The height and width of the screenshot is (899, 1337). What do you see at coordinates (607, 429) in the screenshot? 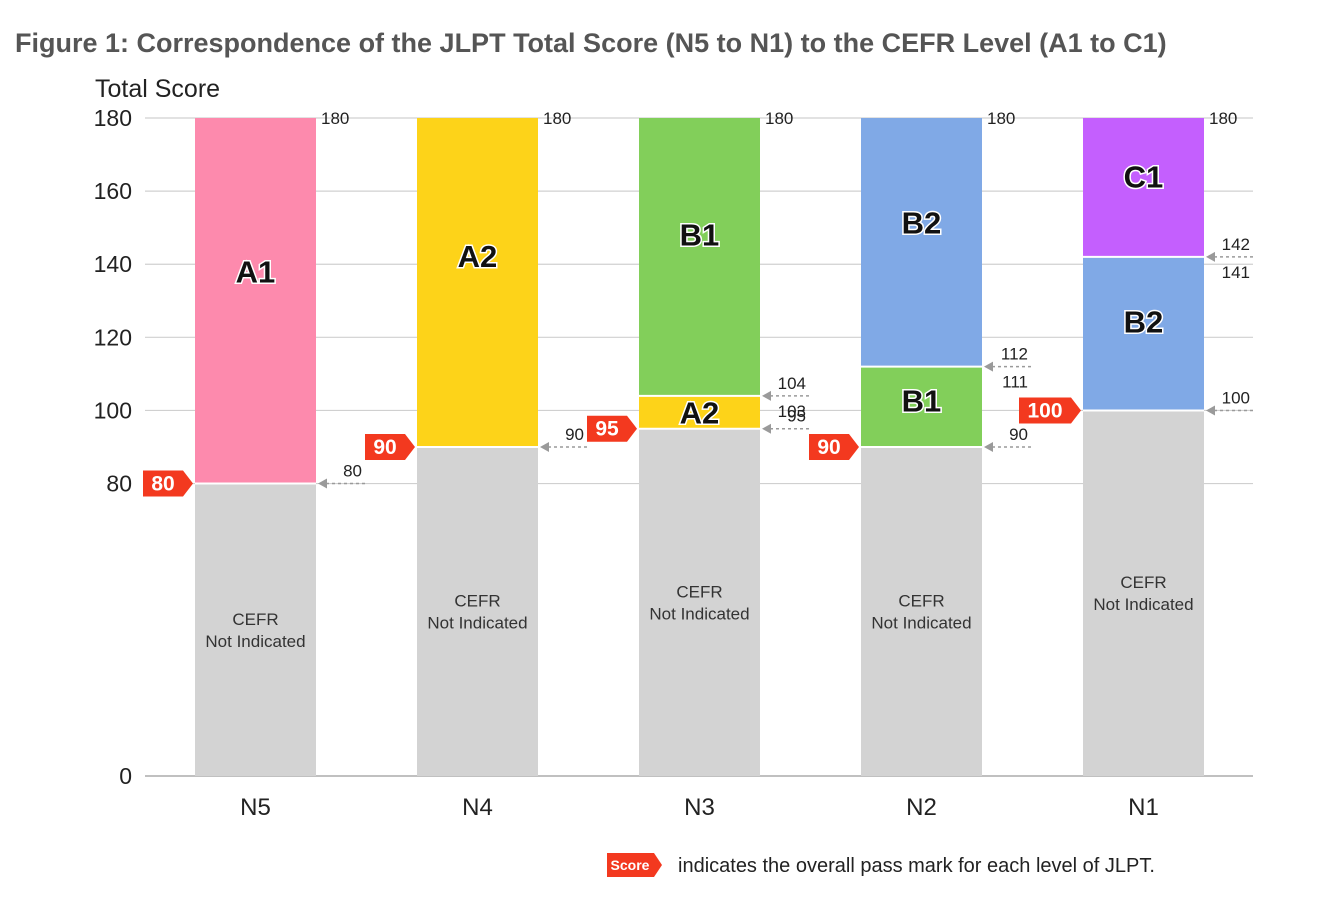
I see `pass-mark-label: 95` at bounding box center [607, 429].